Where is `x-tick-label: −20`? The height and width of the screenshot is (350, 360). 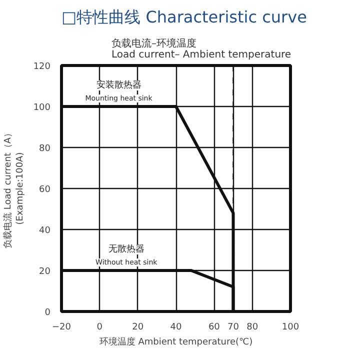 x-tick-label: −20 is located at coordinates (62, 327).